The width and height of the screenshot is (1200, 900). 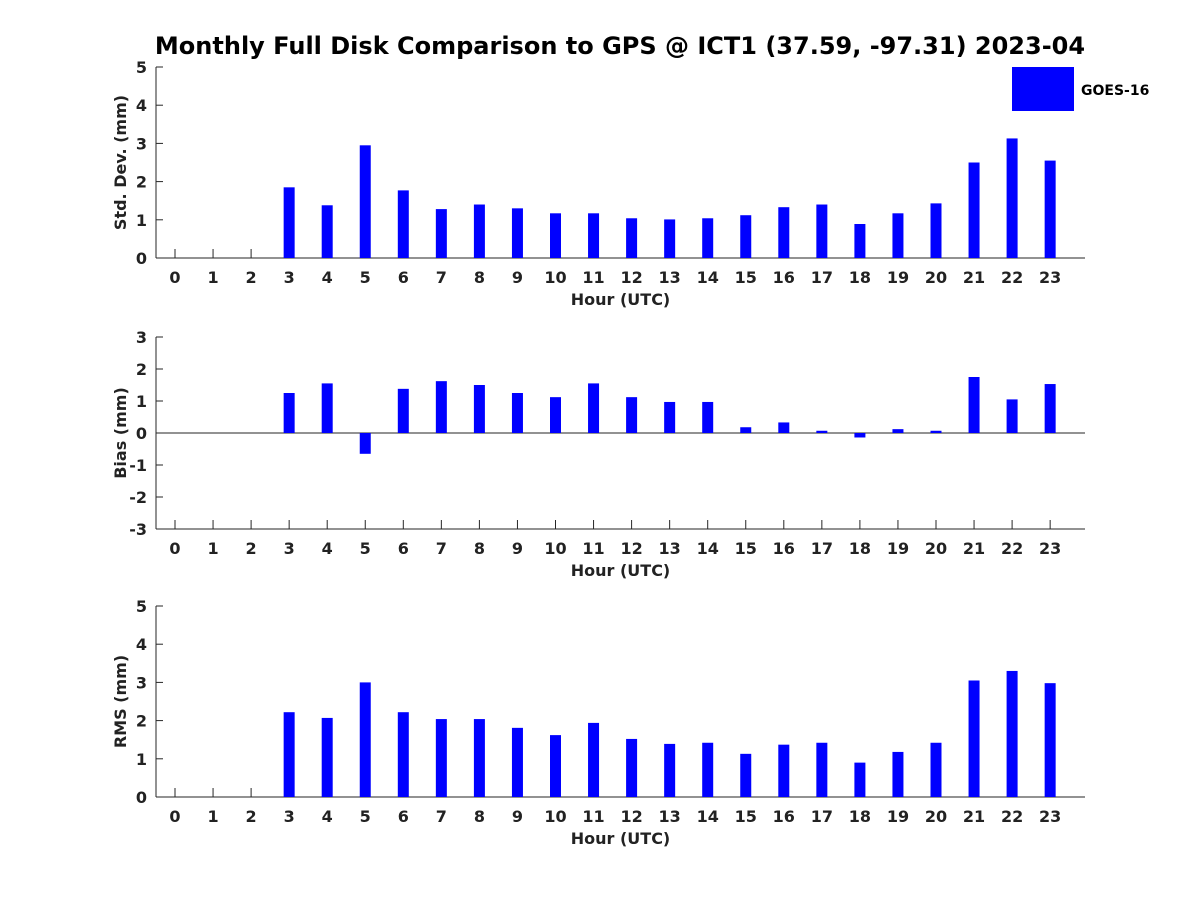 I want to click on y-tick-label: -1, so click(x=138, y=465).